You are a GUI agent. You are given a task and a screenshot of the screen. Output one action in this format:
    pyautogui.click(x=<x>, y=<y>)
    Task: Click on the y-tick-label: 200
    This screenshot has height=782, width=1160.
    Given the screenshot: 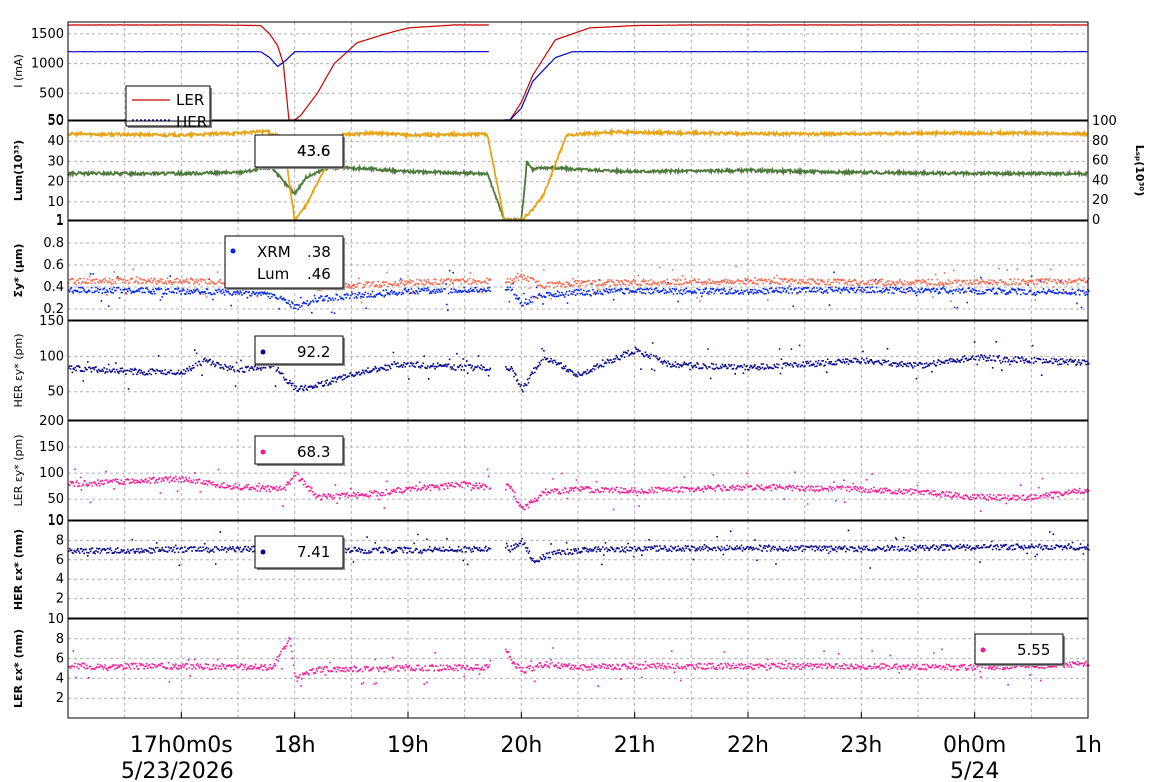 What is the action you would take?
    pyautogui.click(x=51, y=421)
    